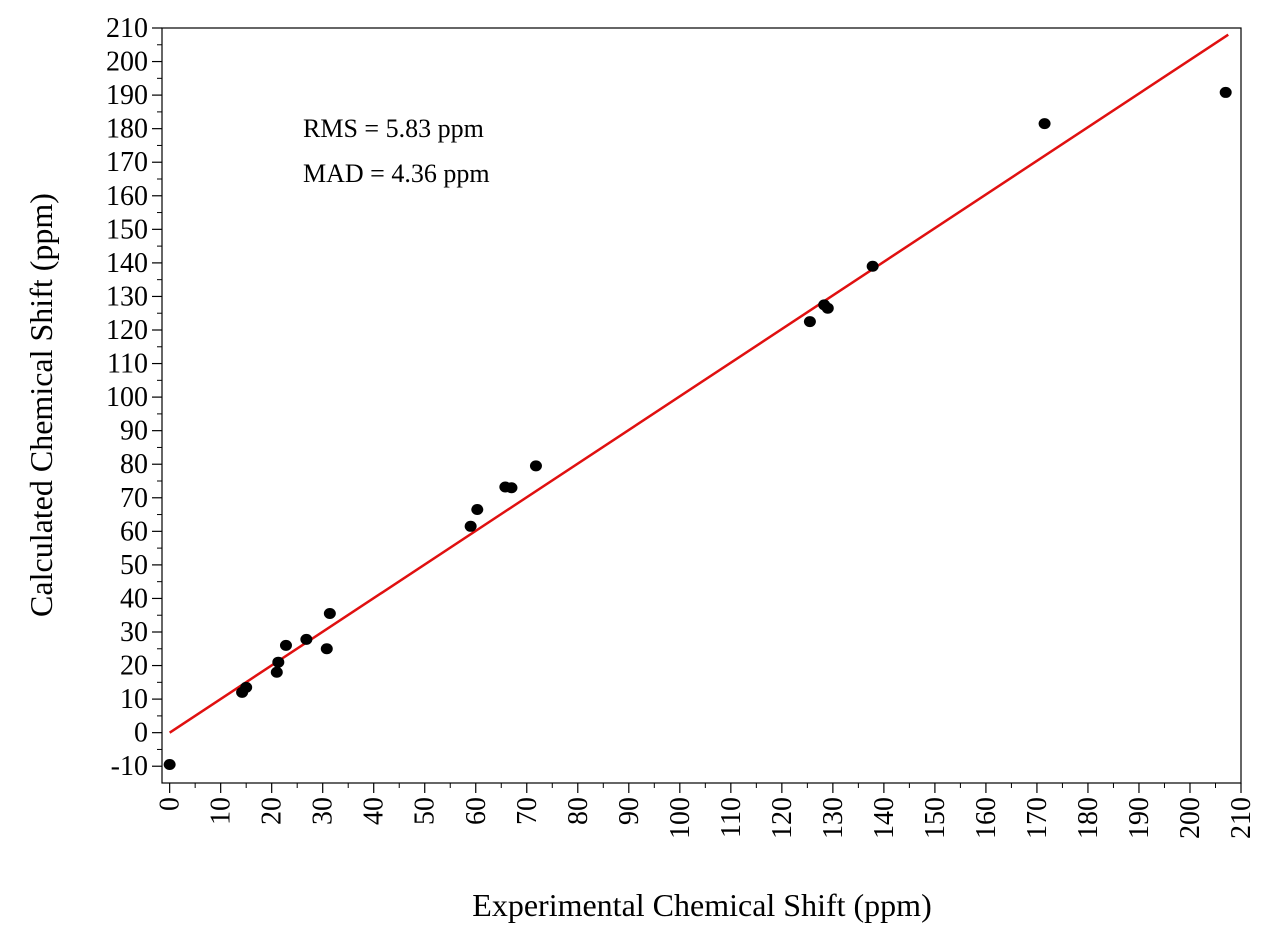 The image size is (1268, 937). I want to click on x-tick-label: 180, so click(1088, 818).